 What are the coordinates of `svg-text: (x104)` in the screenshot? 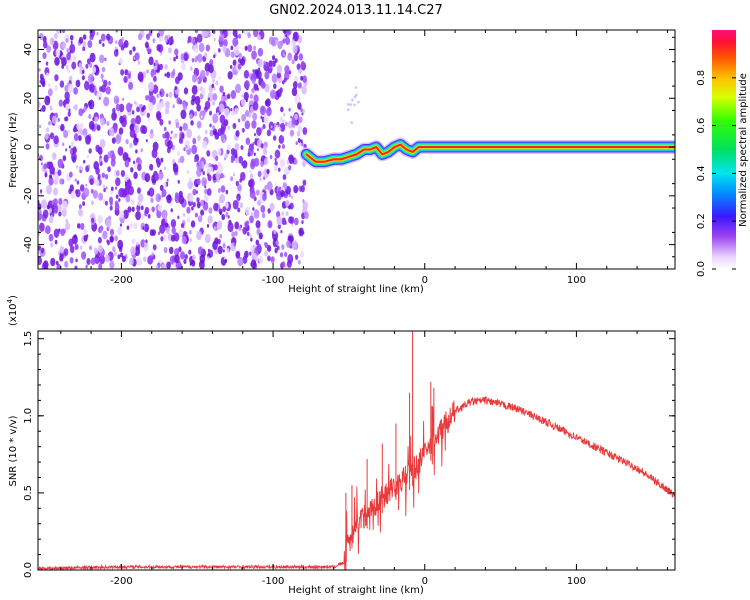 It's located at (12, 310).